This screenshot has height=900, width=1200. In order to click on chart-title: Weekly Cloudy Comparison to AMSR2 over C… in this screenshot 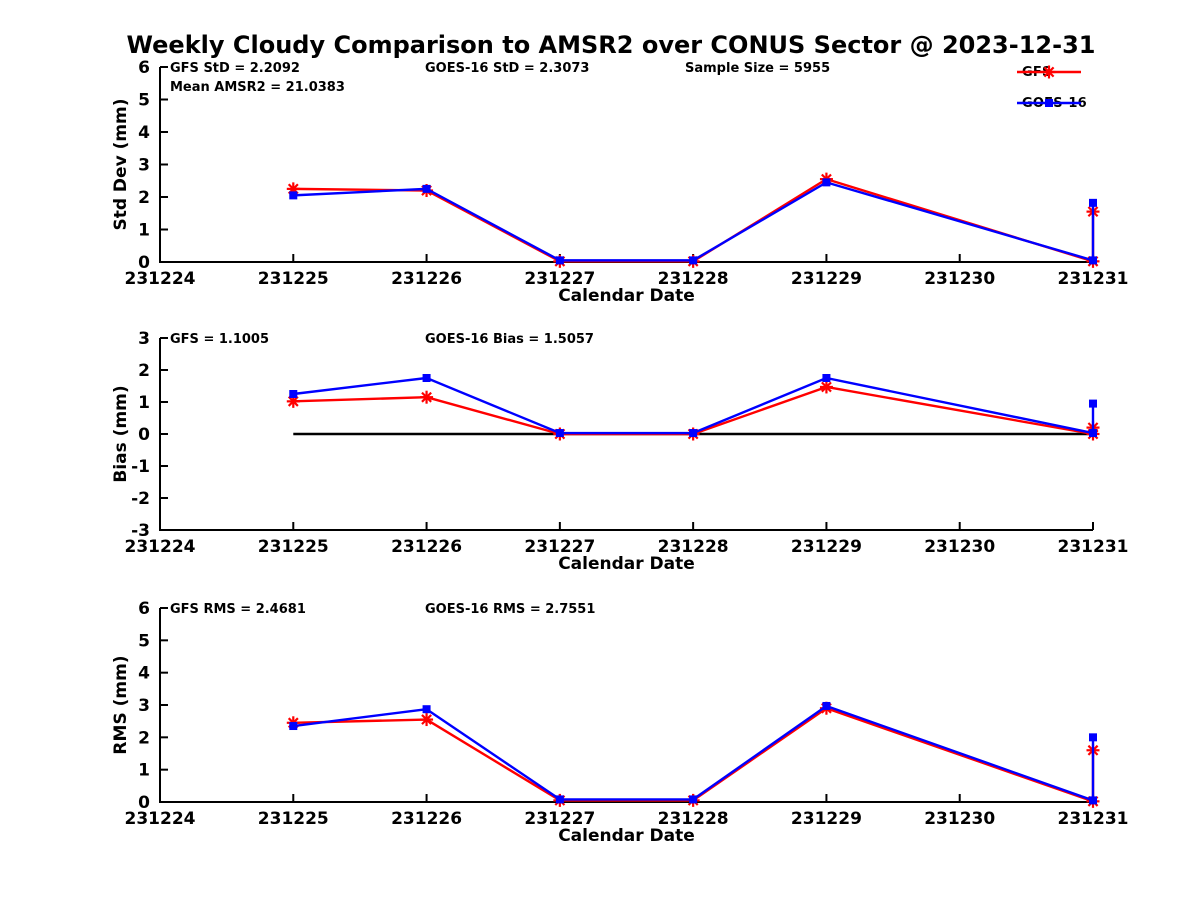, I will do `click(611, 45)`.